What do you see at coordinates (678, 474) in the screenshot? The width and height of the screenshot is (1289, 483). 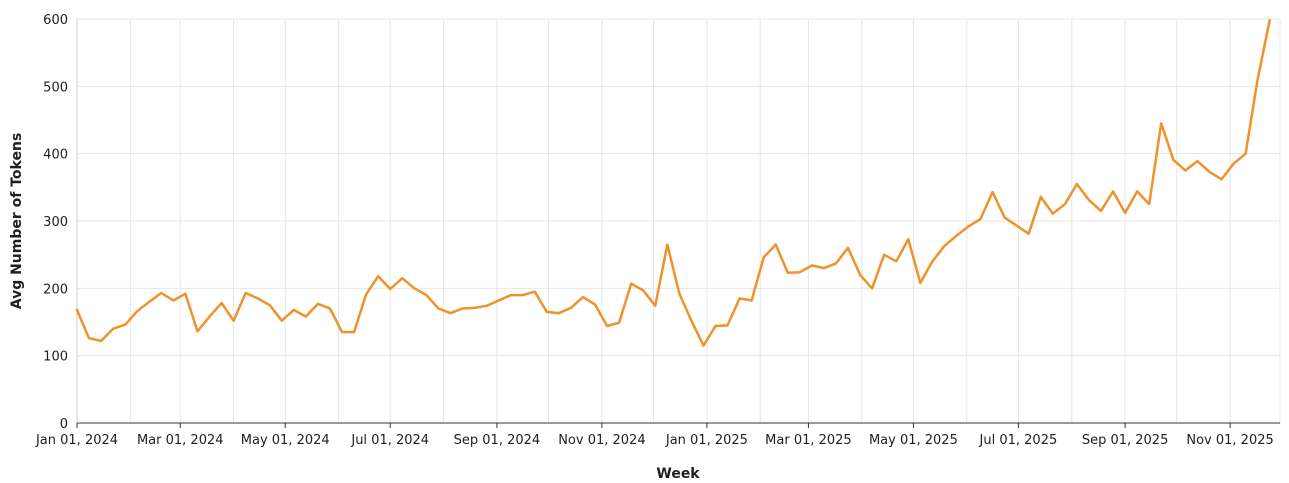 I see `x-axis-title: Week` at bounding box center [678, 474].